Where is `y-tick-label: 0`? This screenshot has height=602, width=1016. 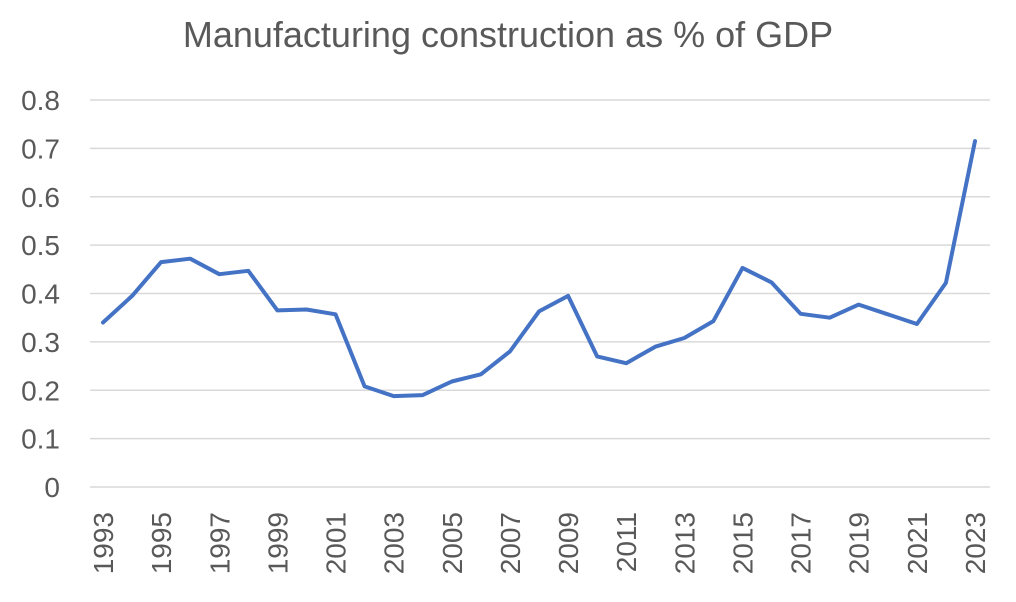 y-tick-label: 0 is located at coordinates (52, 487).